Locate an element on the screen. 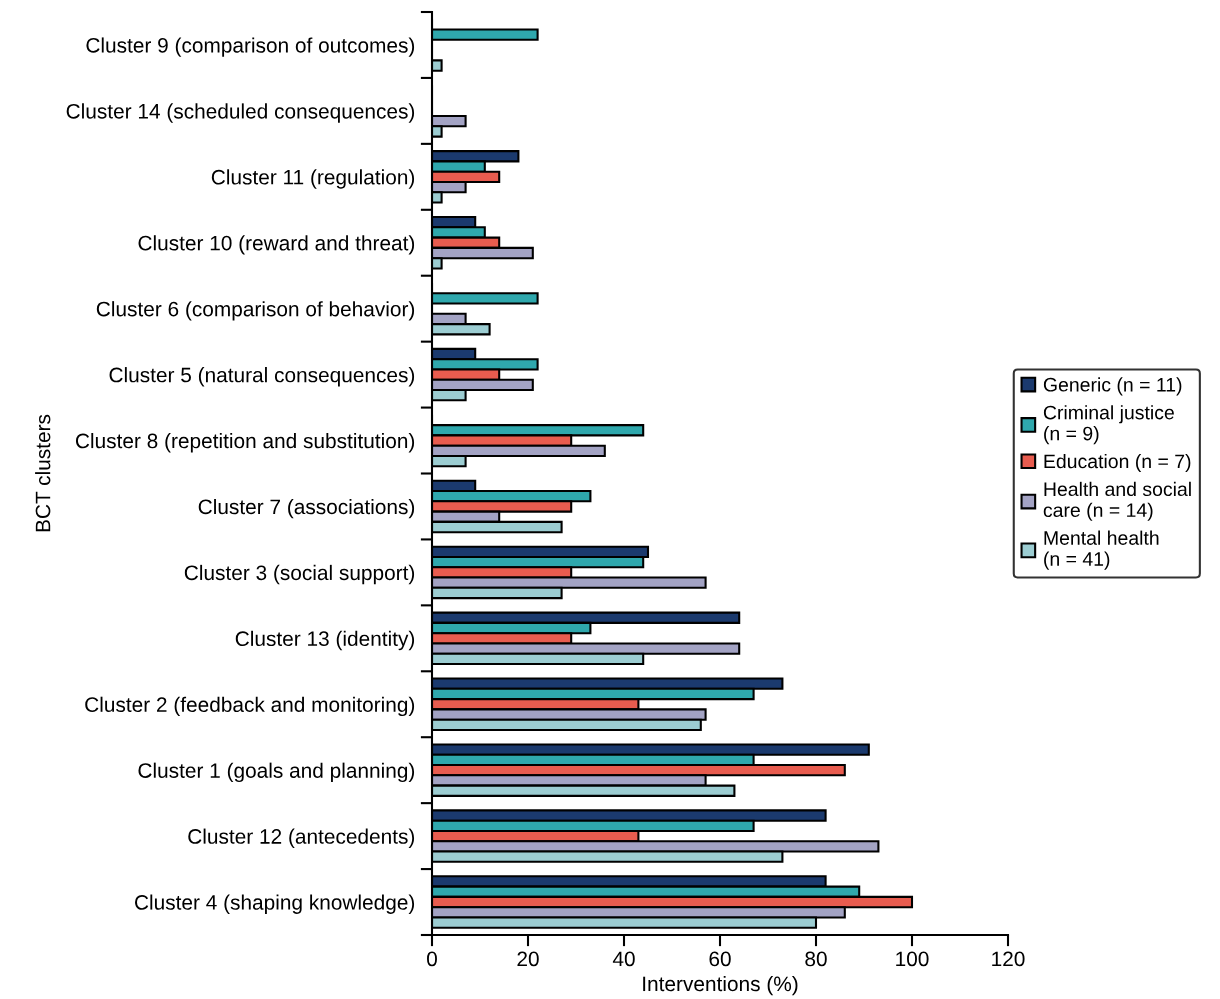 This screenshot has width=1220, height=999. y-tick-label: Cluster 14 (scheduled consequences) is located at coordinates (240, 113).